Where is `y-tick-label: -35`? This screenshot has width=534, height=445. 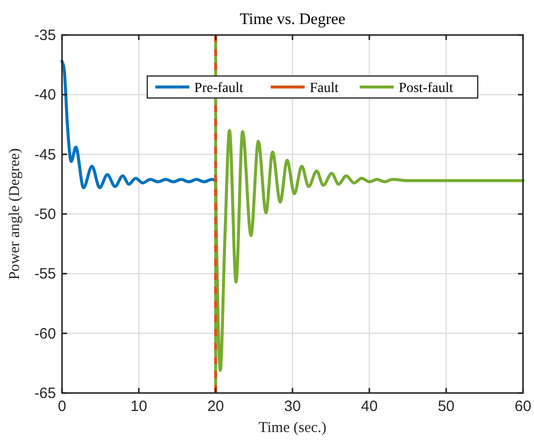
y-tick-label: -35 is located at coordinates (45, 35).